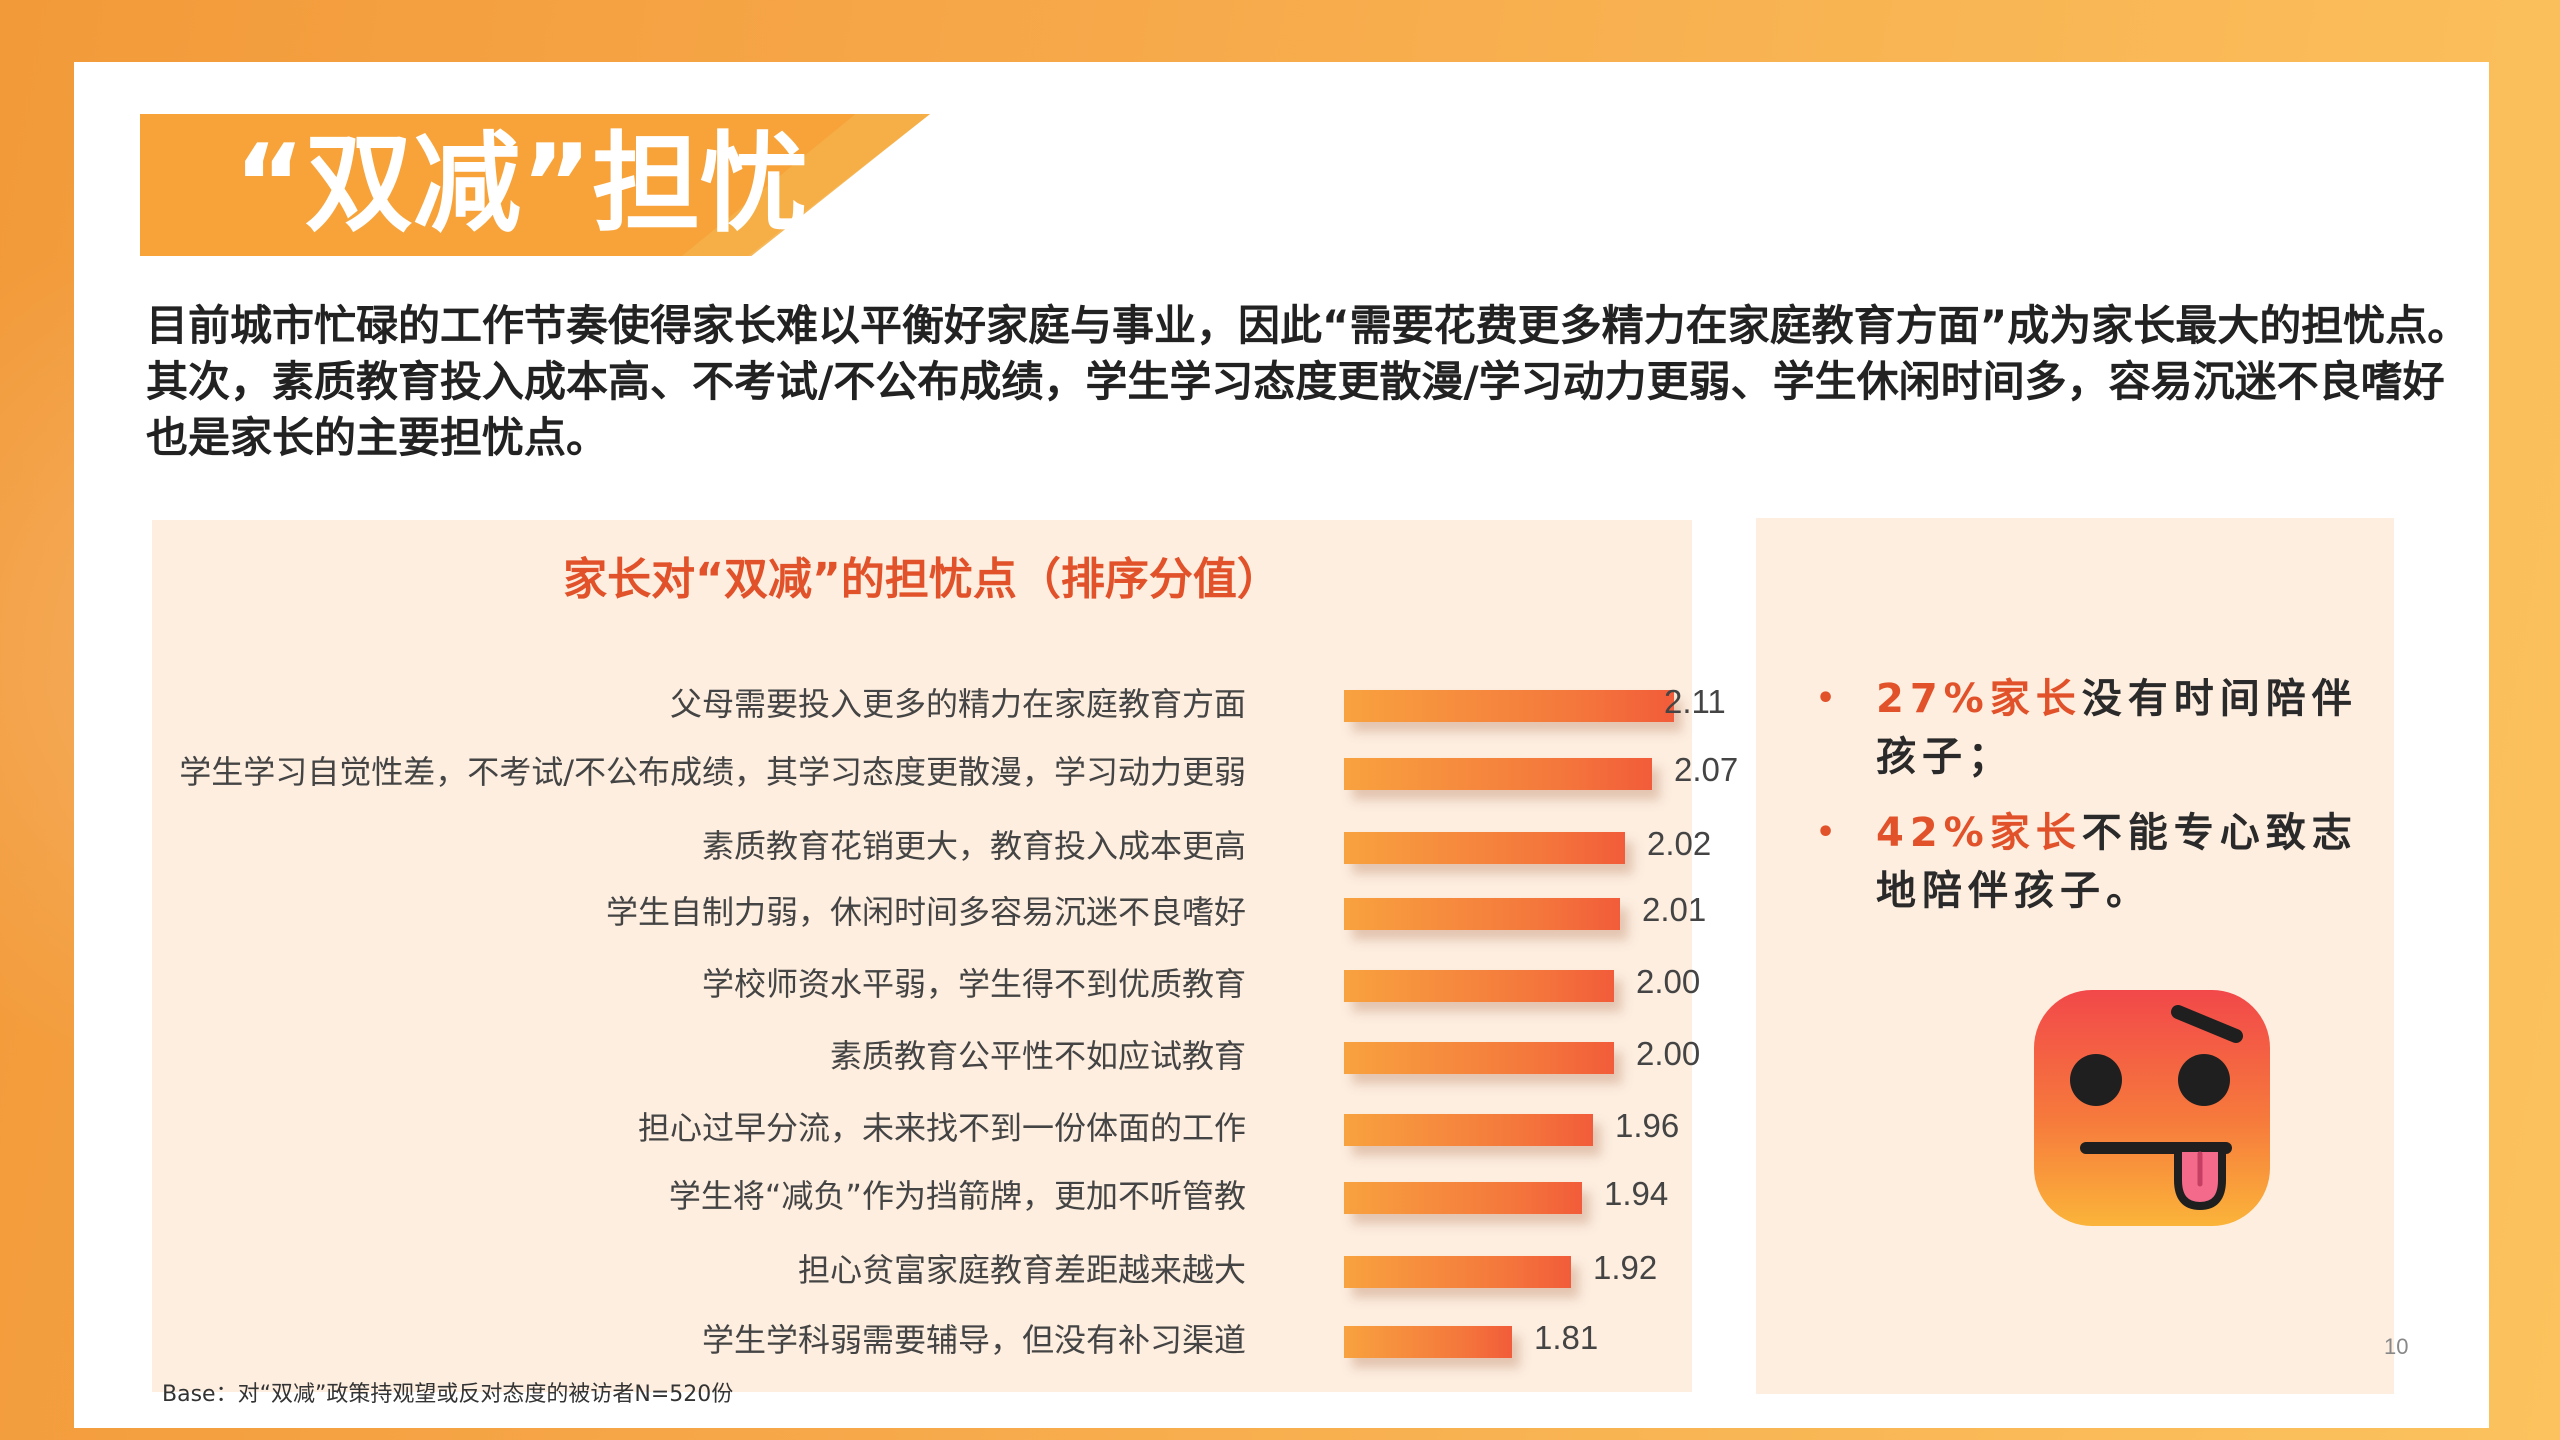  Describe the element at coordinates (973, 846) in the screenshot. I see `category-label: 素质教育花销更大，教育投入成本更高` at that location.